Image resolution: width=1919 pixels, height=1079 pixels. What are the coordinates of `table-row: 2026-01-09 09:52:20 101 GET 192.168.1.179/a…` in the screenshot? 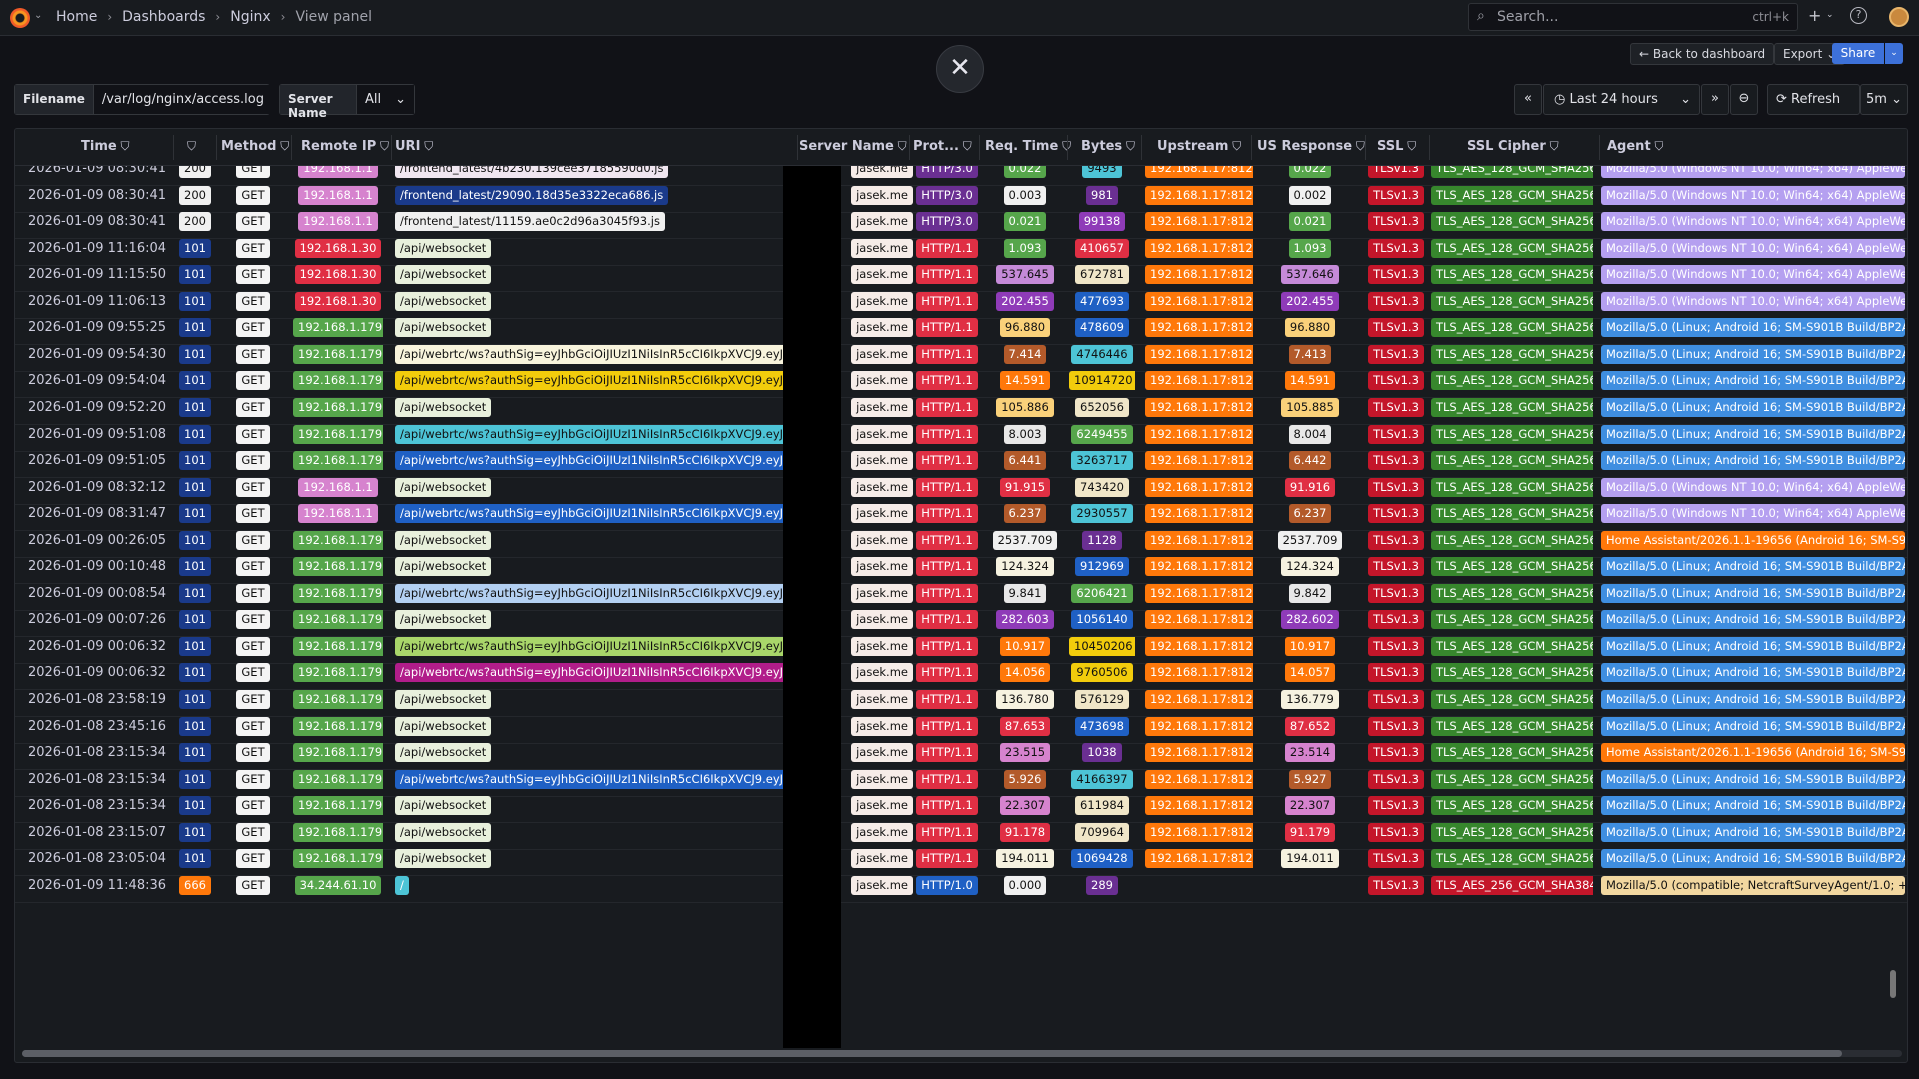 It's located at (961, 408).